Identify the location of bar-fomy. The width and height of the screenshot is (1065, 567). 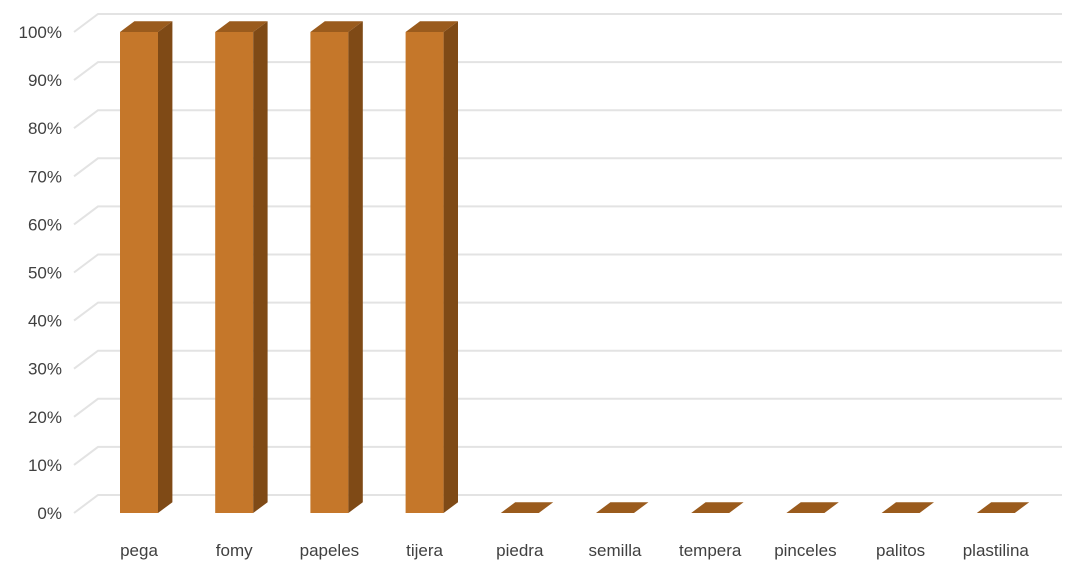
(241, 267).